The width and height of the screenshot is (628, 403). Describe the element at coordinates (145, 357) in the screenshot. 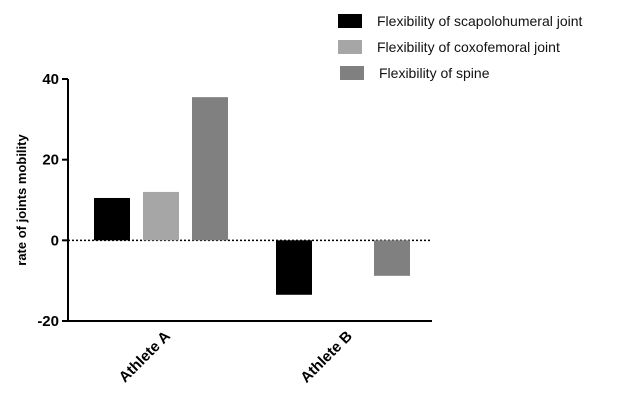

I see `x-category-label: Athlete A` at that location.